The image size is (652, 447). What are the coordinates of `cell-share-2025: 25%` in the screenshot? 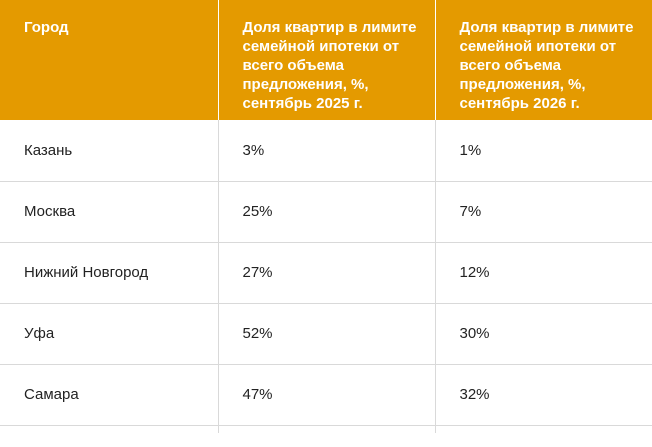 It's located at (327, 212).